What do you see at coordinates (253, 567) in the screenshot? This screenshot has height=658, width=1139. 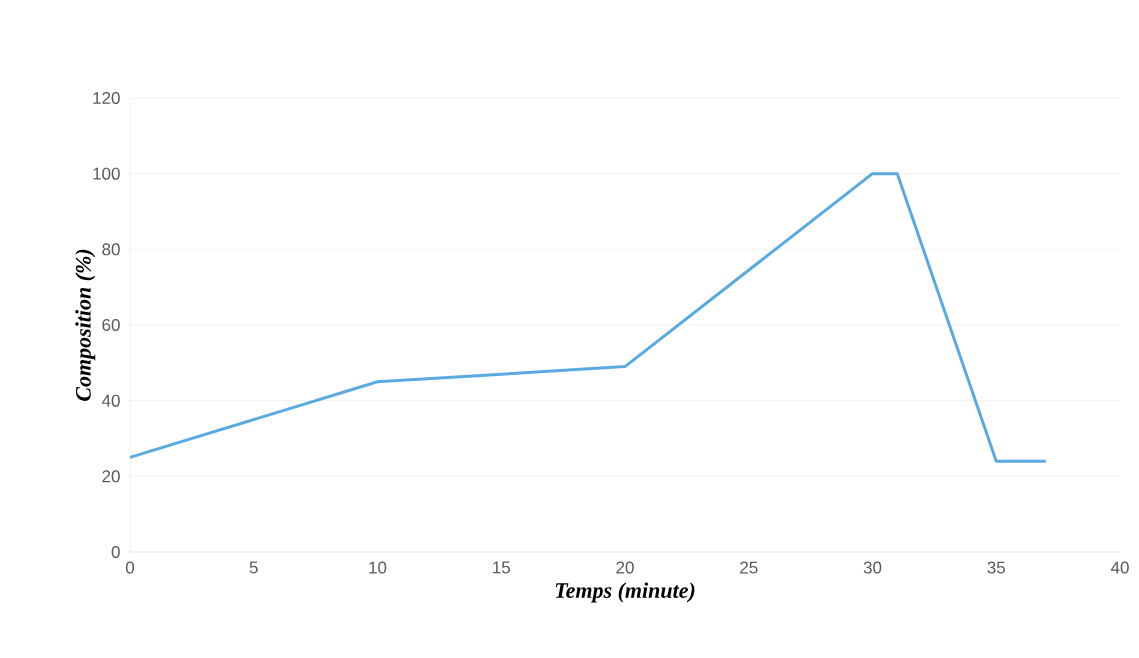 I see `x-tick-label: 5` at bounding box center [253, 567].